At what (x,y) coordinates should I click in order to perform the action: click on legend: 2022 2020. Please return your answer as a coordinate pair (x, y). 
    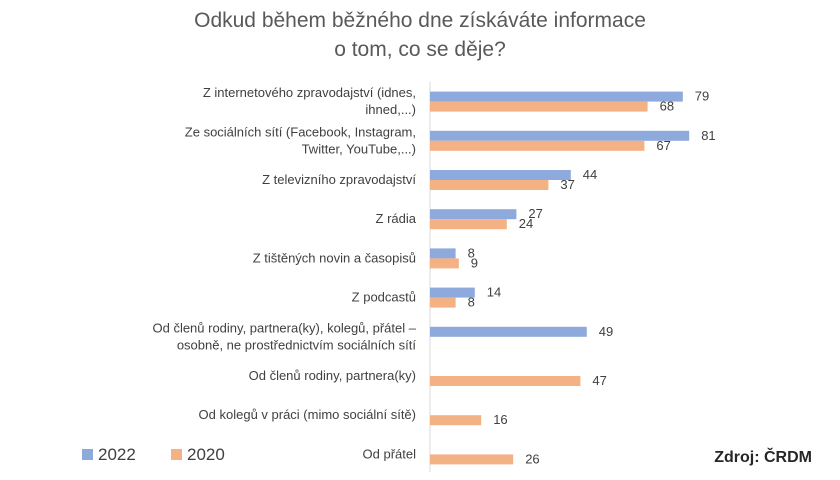
    Looking at the image, I should click on (153, 454).